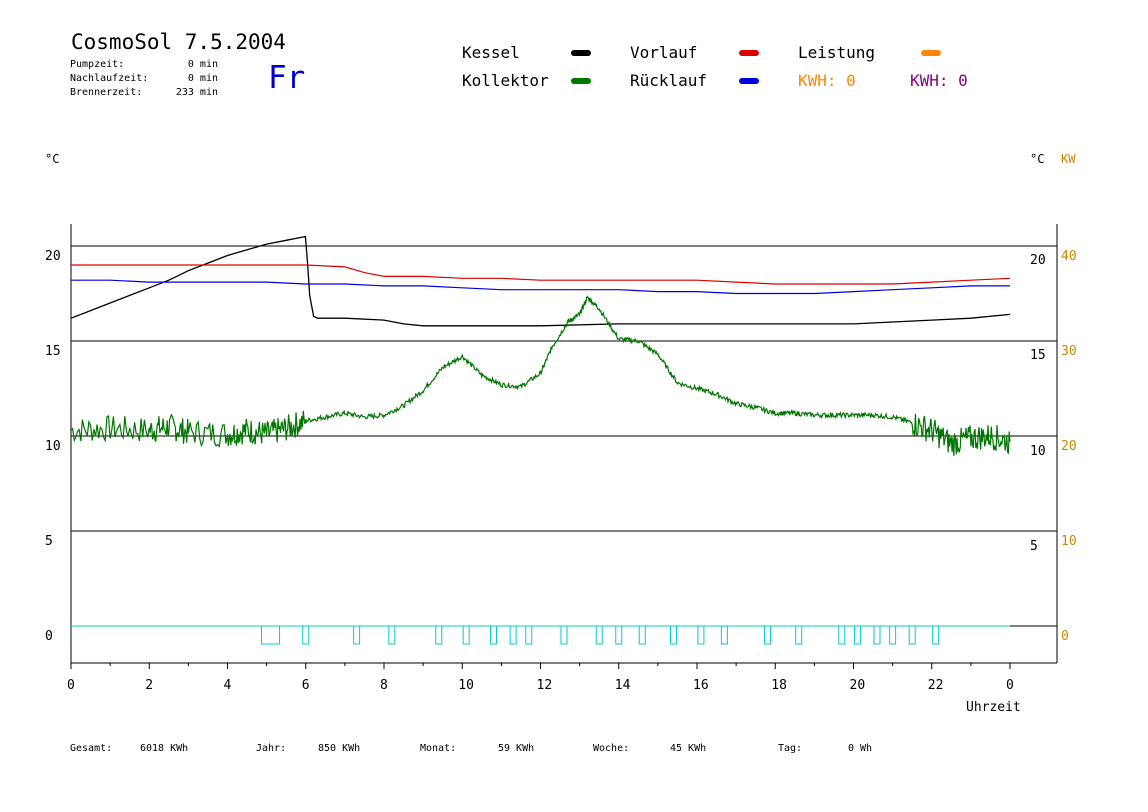  What do you see at coordinates (53, 446) in the screenshot?
I see `y-left-tick-label: 10` at bounding box center [53, 446].